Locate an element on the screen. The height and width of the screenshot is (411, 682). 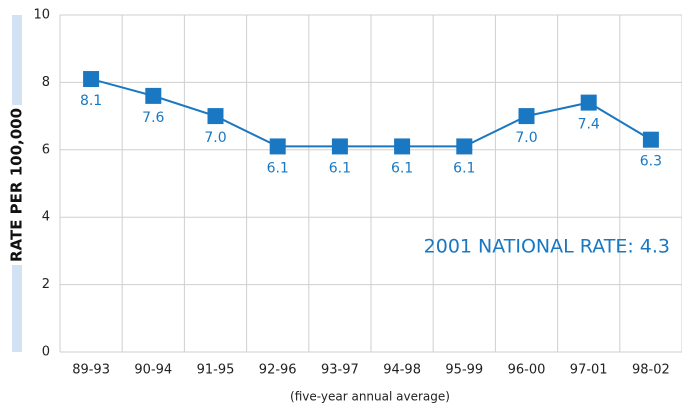
x-tick-label: 90-94 is located at coordinates (153, 370).